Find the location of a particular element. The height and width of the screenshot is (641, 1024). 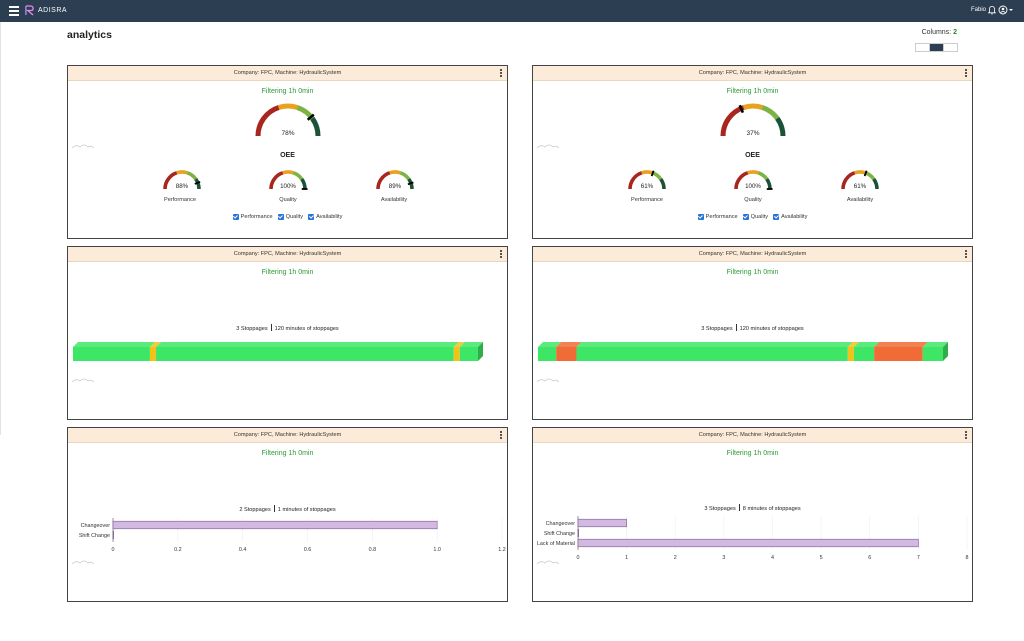

timeline-end-face is located at coordinates (480, 351).